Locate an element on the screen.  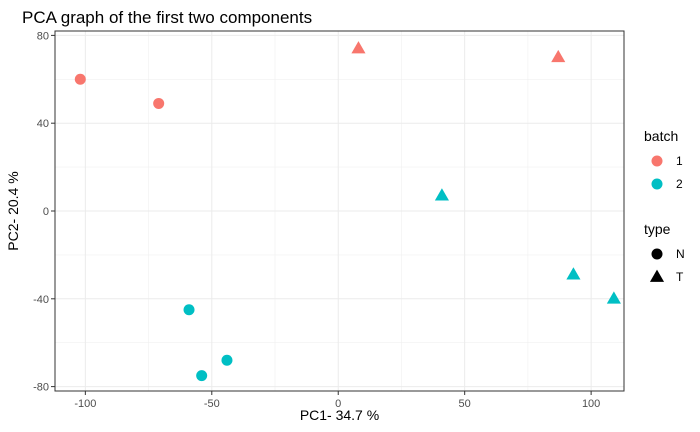
y-tick-label: 80 is located at coordinates (43, 36).